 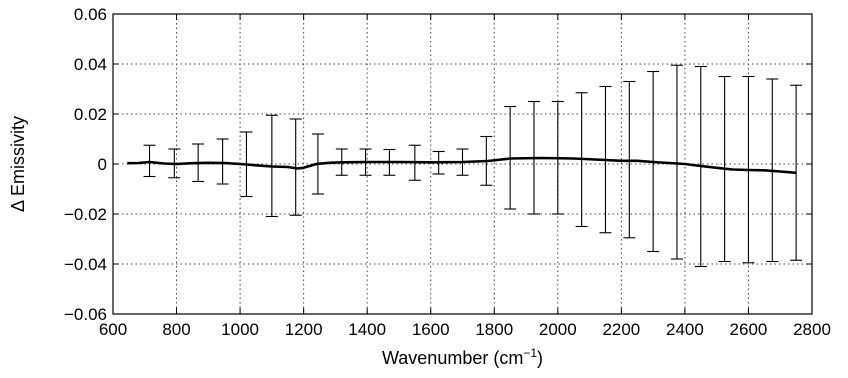 What do you see at coordinates (85, 264) in the screenshot?
I see `y-tick-label: −0.04` at bounding box center [85, 264].